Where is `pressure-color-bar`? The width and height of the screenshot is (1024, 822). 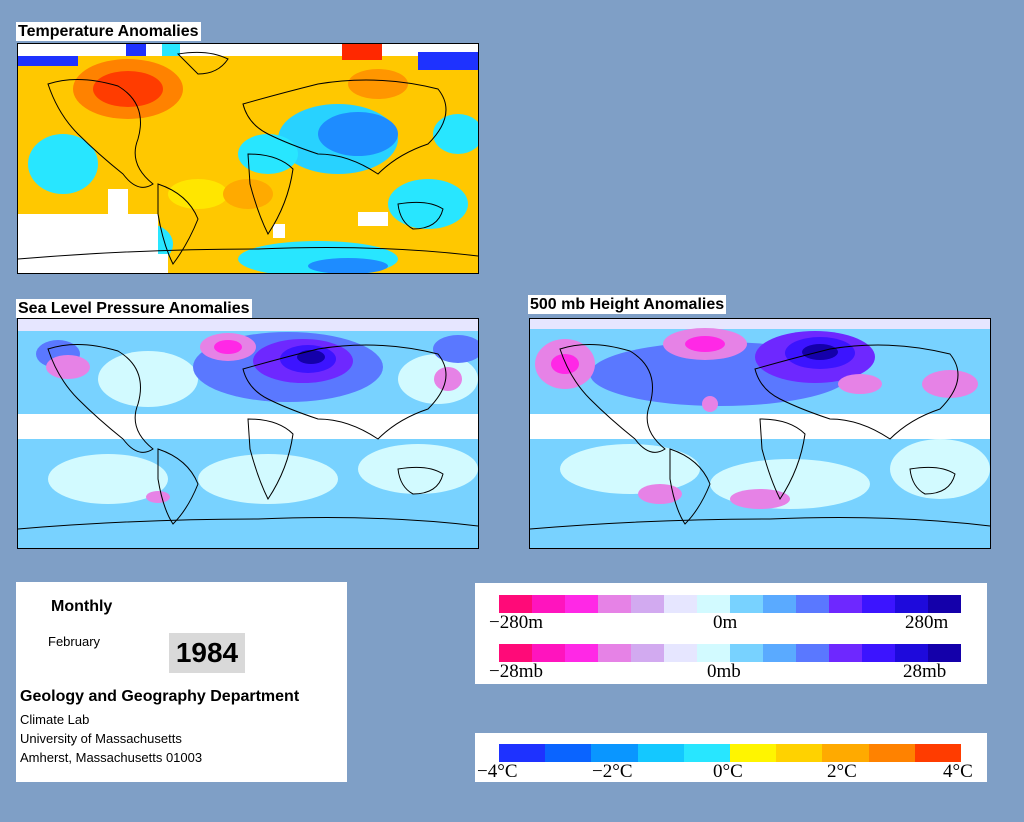 pressure-color-bar is located at coordinates (730, 653).